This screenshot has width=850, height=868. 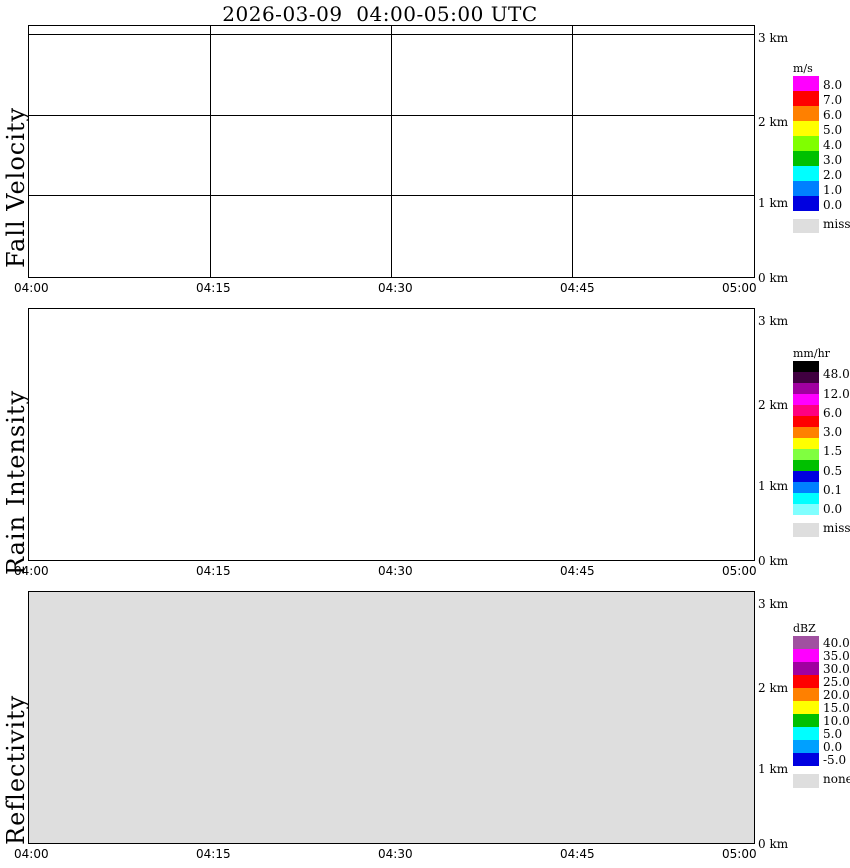 I want to click on colorbar-tick-label: 1.0, so click(x=833, y=190).